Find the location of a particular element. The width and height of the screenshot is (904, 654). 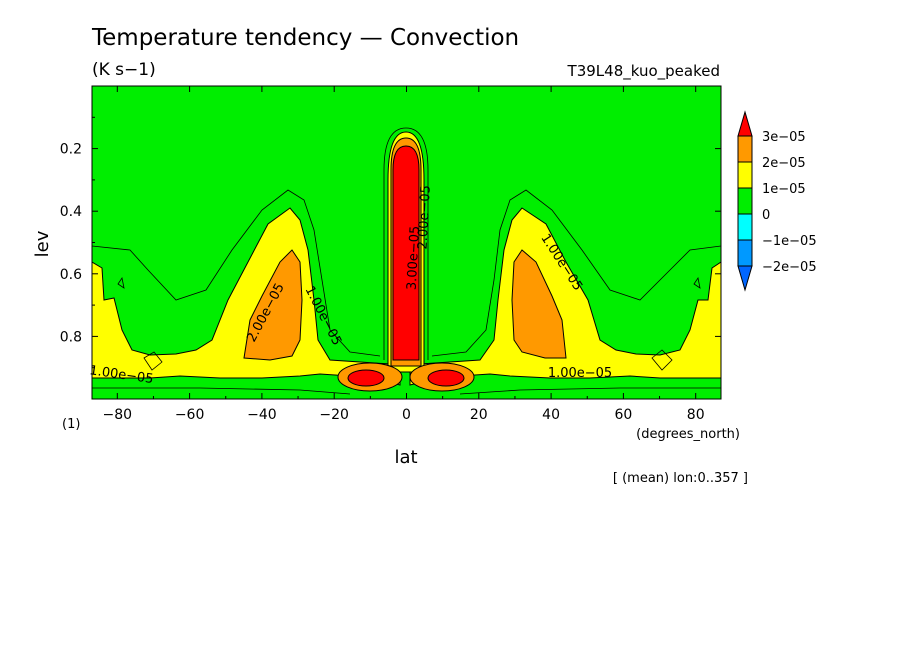

x-tick-label: 20 is located at coordinates (479, 415).